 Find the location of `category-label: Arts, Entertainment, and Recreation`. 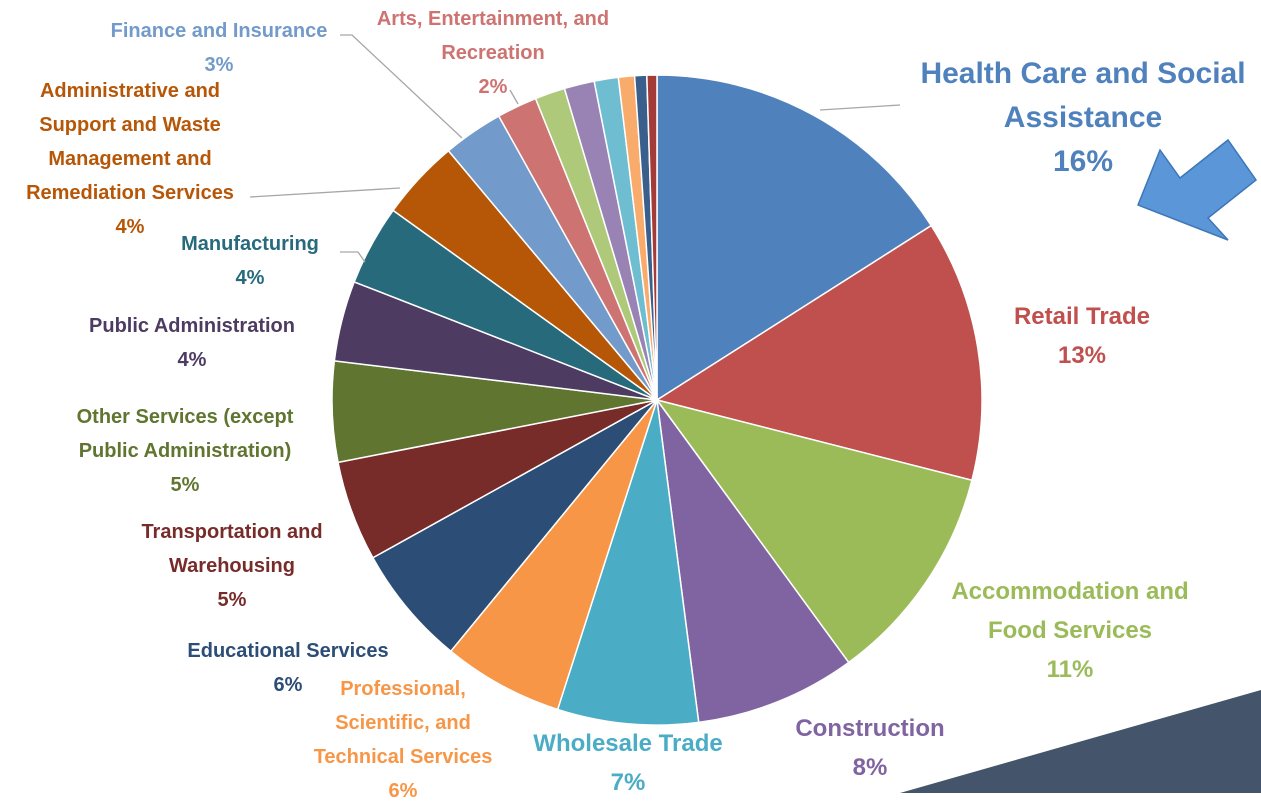

category-label: Arts, Entertainment, and Recreation is located at coordinates (493, 36).